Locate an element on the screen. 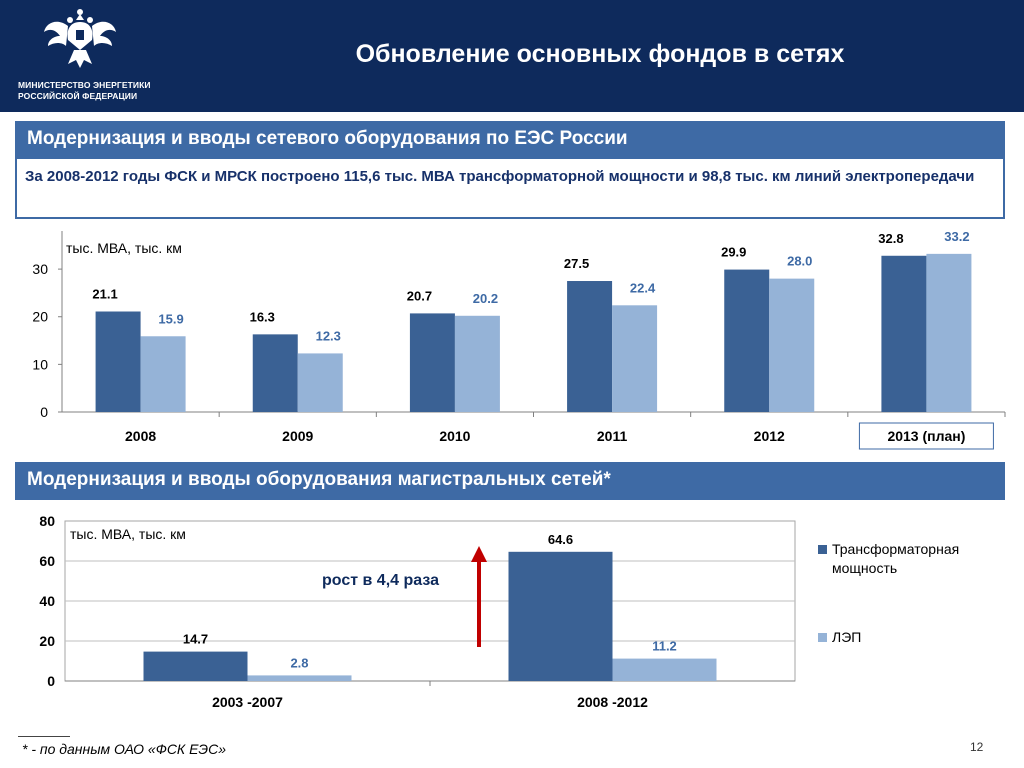 The height and width of the screenshot is (768, 1024). data-label-series2: 20.2 is located at coordinates (485, 298).